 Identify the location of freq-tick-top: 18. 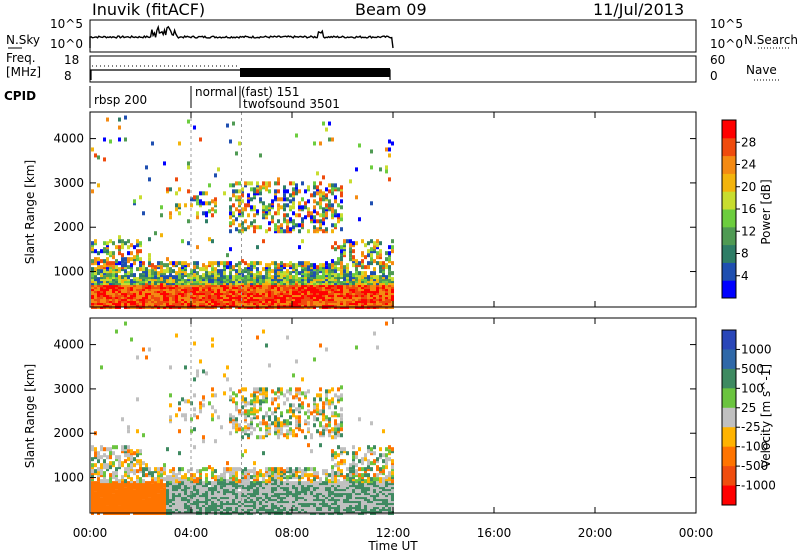
(71, 60).